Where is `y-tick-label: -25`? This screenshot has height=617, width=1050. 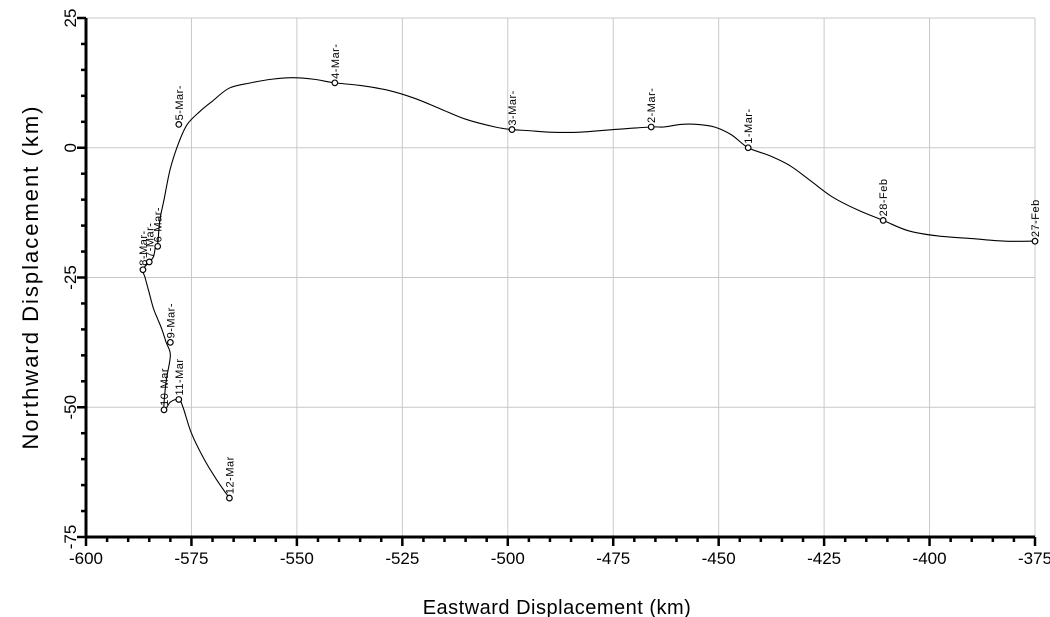
y-tick-label: -25 is located at coordinates (70, 277).